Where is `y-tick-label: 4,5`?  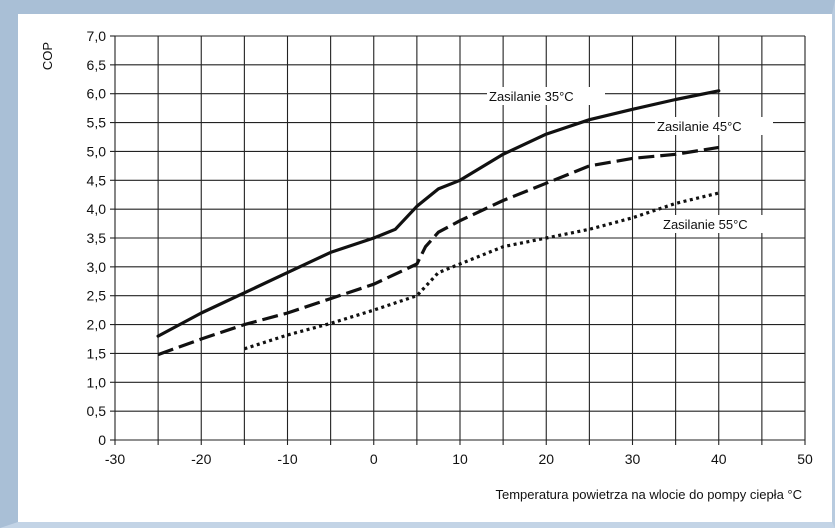
y-tick-label: 4,5 is located at coordinates (97, 180).